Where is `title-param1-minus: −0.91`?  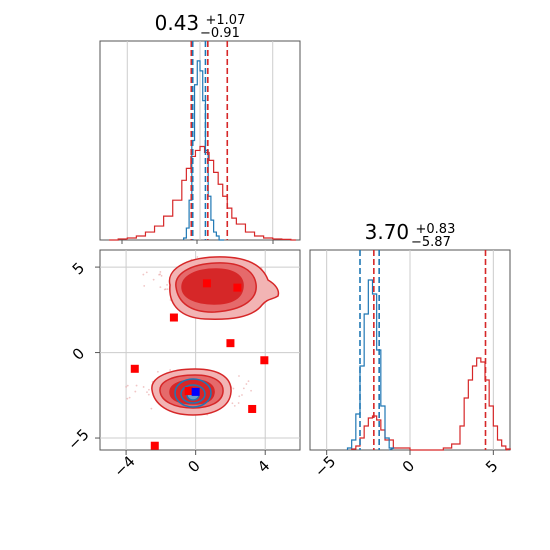 title-param1-minus: −0.91 is located at coordinates (220, 33).